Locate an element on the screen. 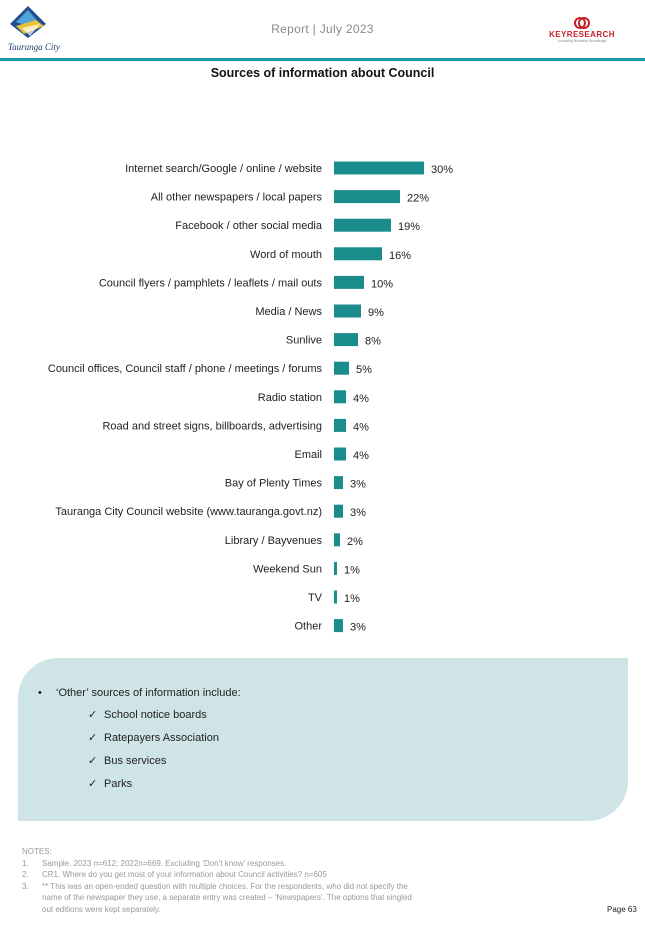 The width and height of the screenshot is (645, 932). list-item: ✓ Parks is located at coordinates (153, 788).